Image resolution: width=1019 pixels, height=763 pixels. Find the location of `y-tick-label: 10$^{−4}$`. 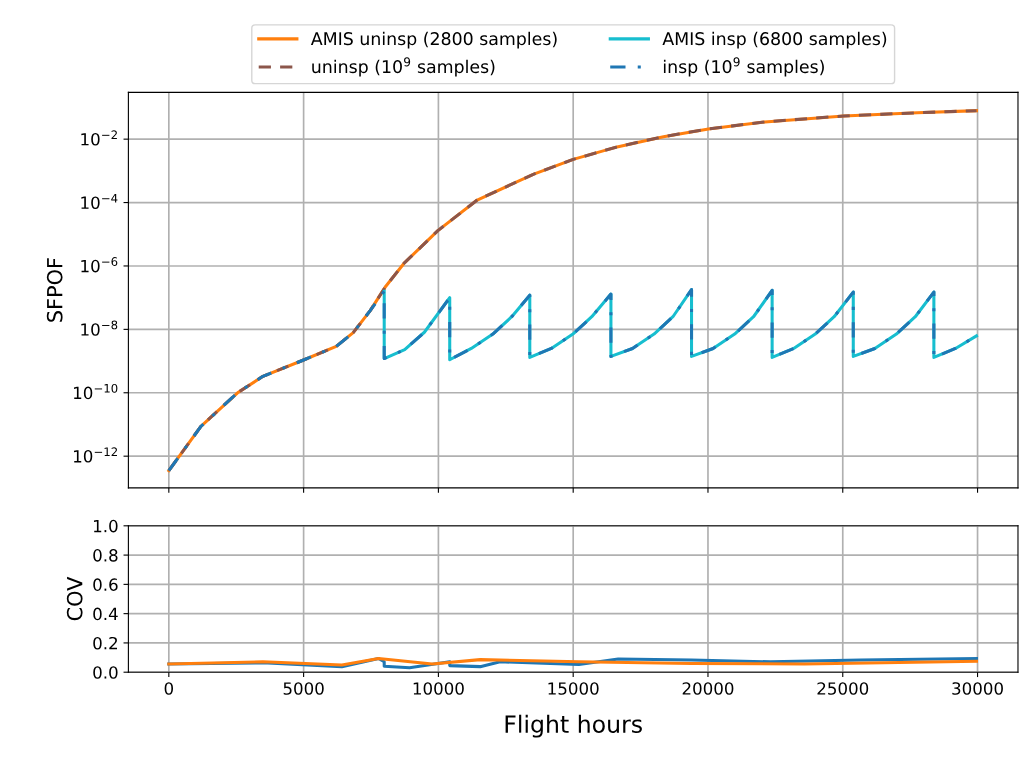

y-tick-label: 10$^{−4}$ is located at coordinates (99, 201).